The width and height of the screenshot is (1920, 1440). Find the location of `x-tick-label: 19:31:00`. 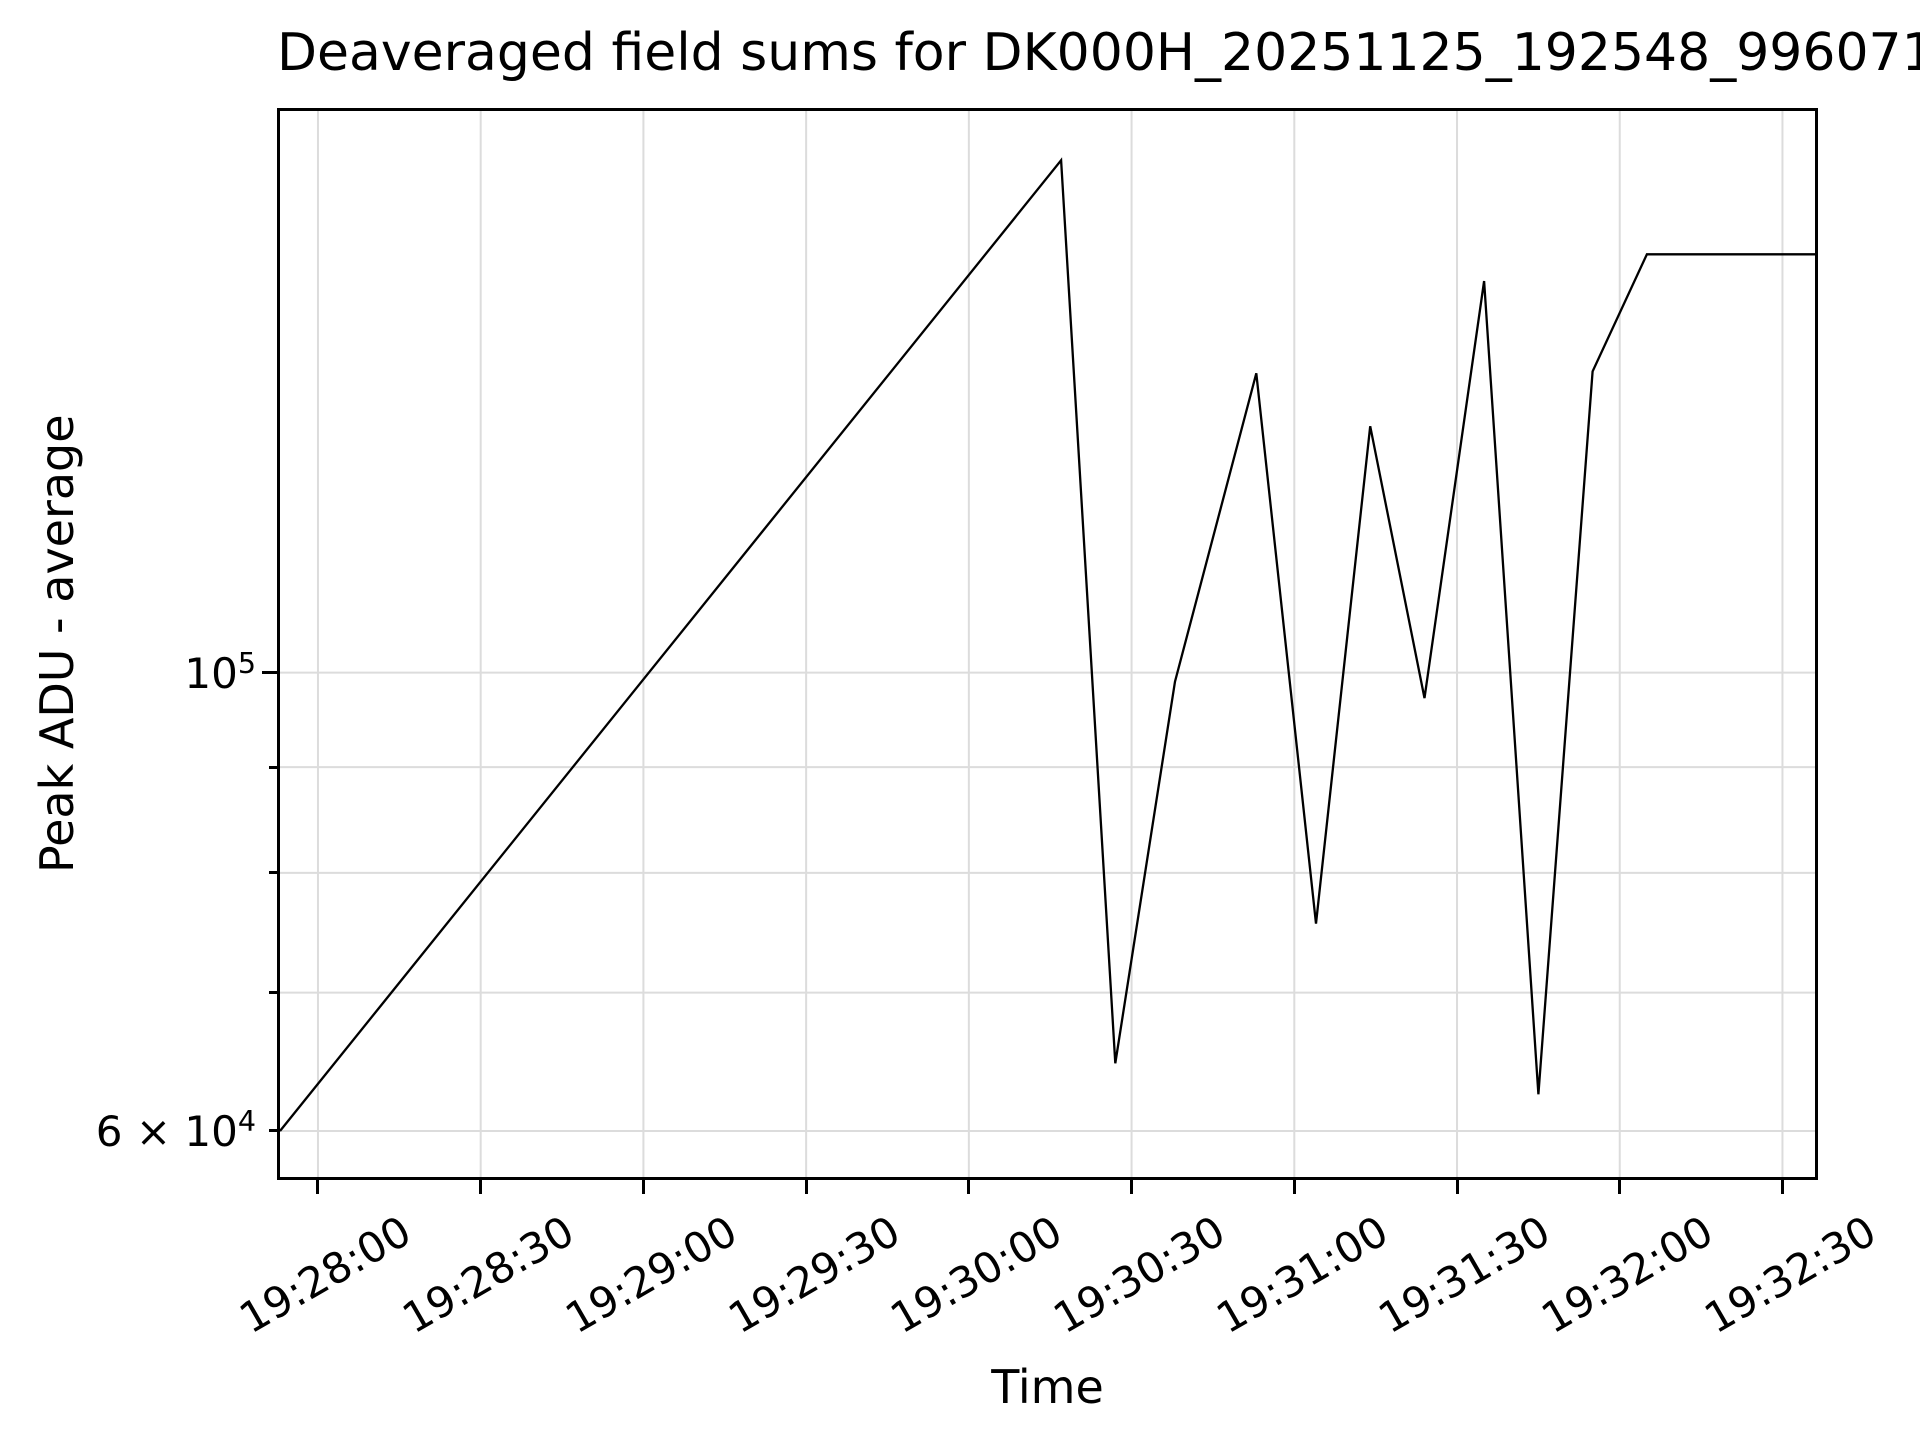

x-tick-label: 19:31:00 is located at coordinates (1301, 1275).